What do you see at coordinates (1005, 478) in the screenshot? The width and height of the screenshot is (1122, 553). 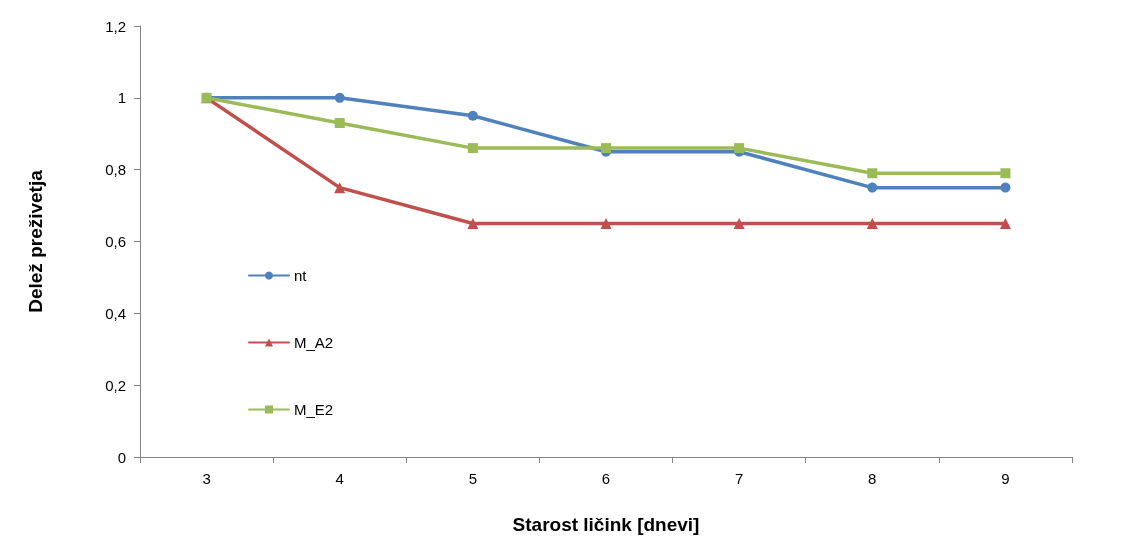 I see `x-tick-label: 9` at bounding box center [1005, 478].